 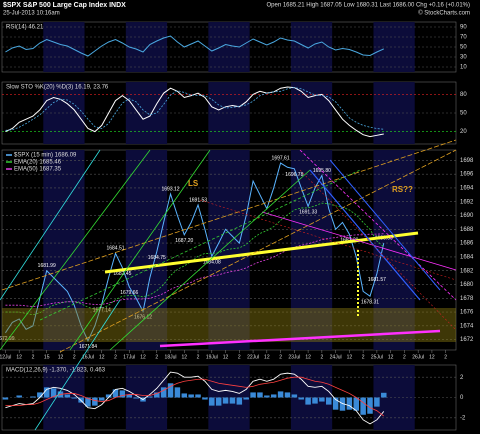 What do you see at coordinates (463, 28) in the screenshot?
I see `y-tick-label: 90` at bounding box center [463, 28].